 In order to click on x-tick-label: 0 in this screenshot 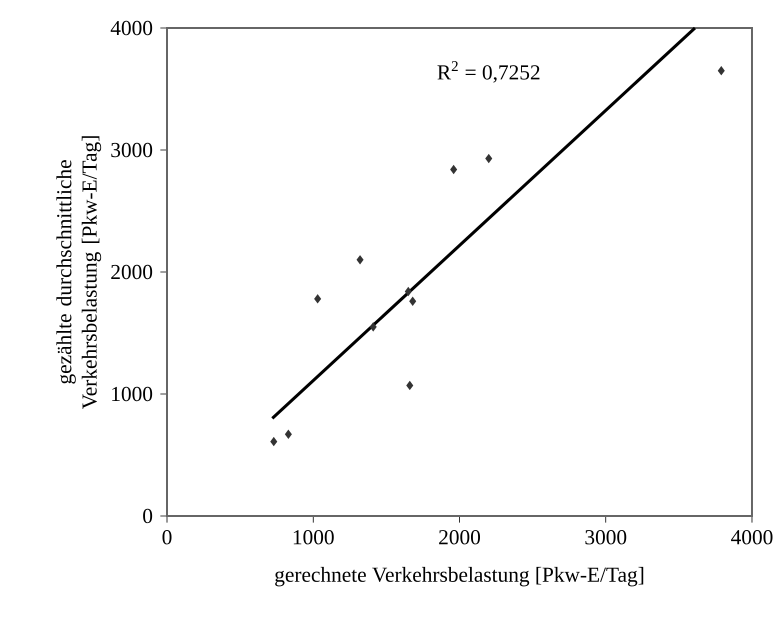, I will do `click(167, 537)`.